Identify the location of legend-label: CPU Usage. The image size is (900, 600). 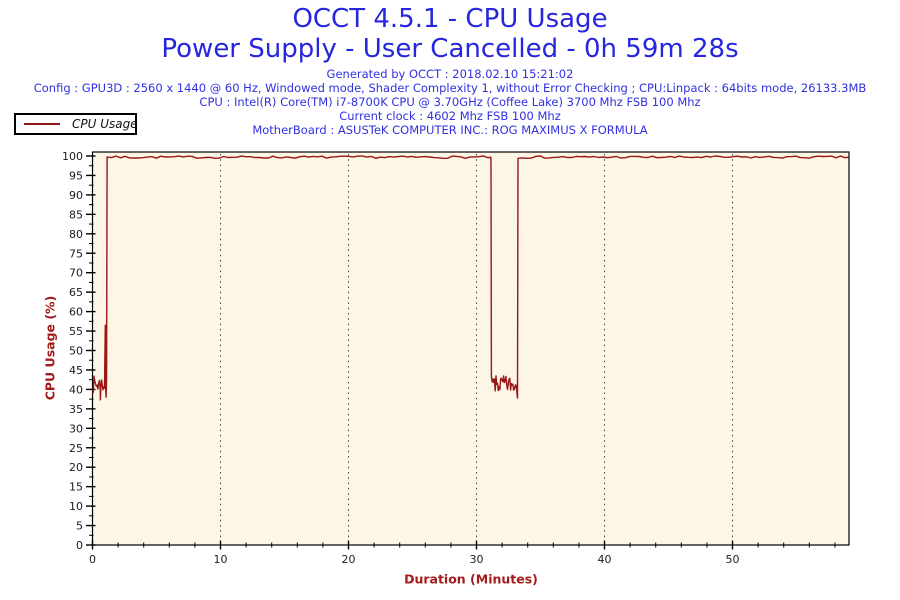
(105, 124).